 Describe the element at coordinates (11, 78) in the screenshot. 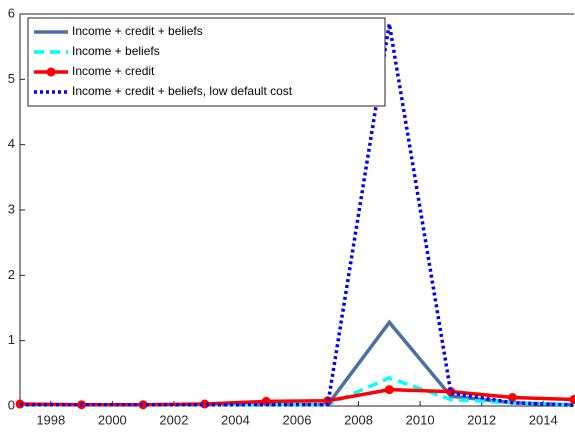

I see `y-tick-label: 5` at that location.